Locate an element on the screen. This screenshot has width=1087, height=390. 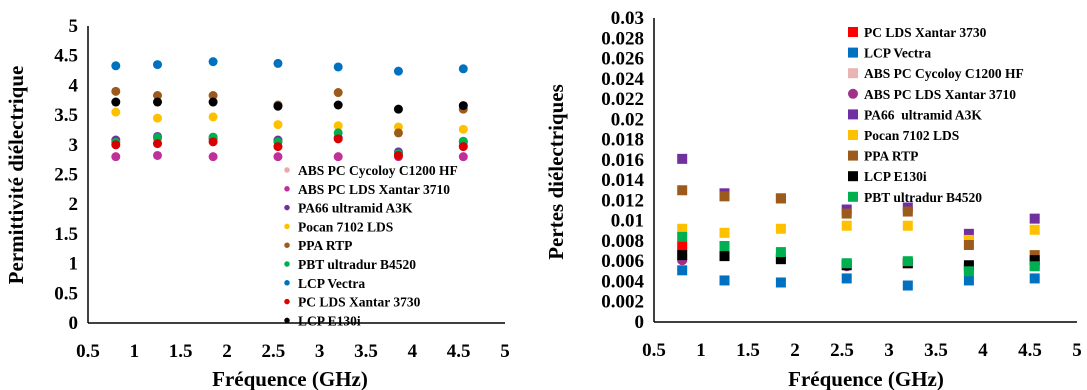
data-point-right-s1-p6 is located at coordinates (1034, 278).